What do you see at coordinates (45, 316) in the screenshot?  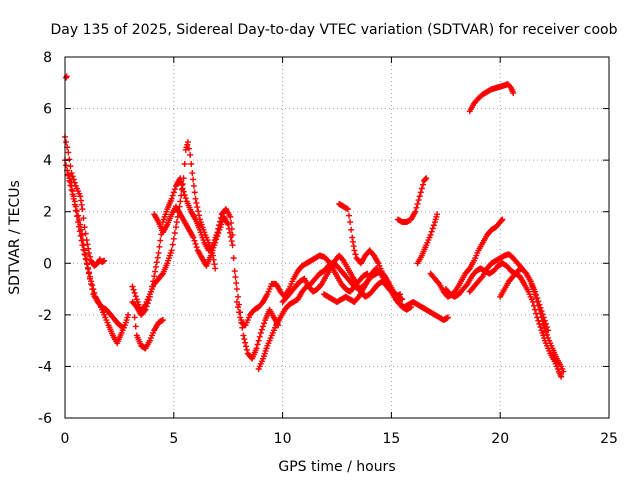 I see `y-tick-label: -2` at bounding box center [45, 316].